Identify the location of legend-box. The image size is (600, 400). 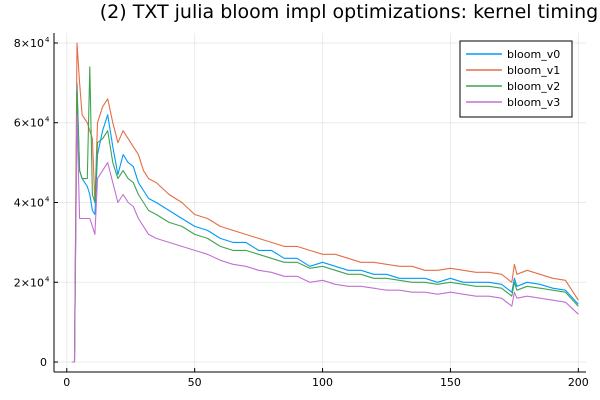
(516, 79).